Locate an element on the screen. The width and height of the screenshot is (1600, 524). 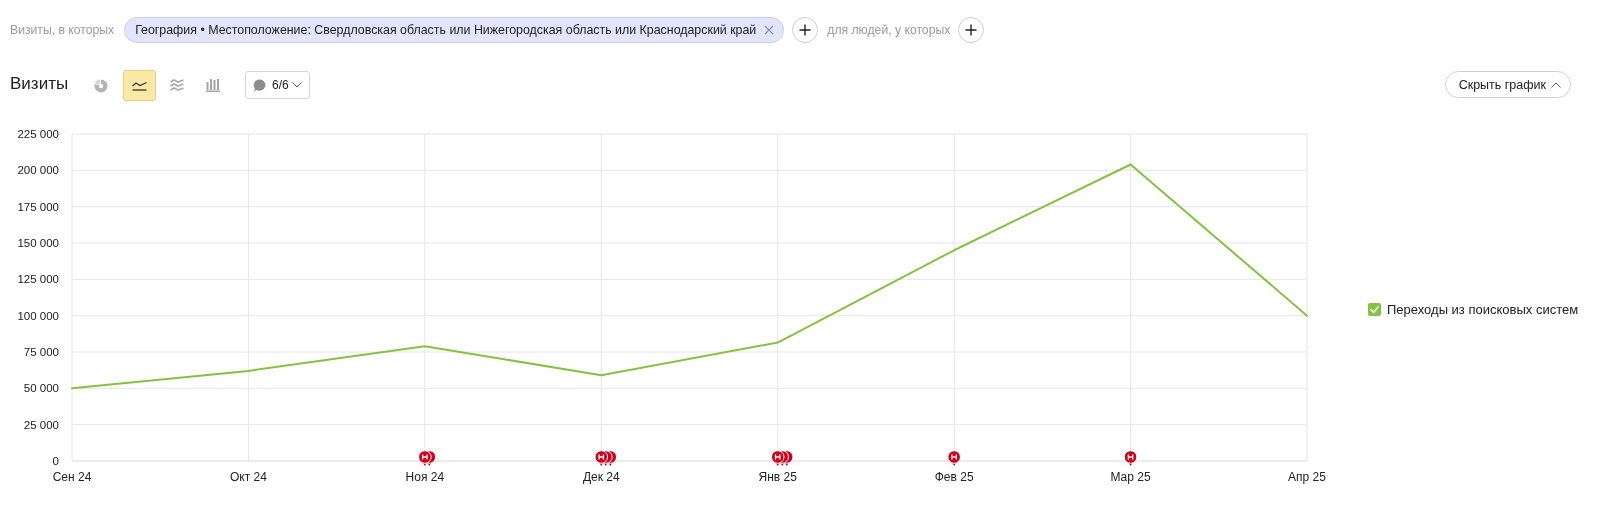
x-tick-label: Мар 25 is located at coordinates (1130, 477).